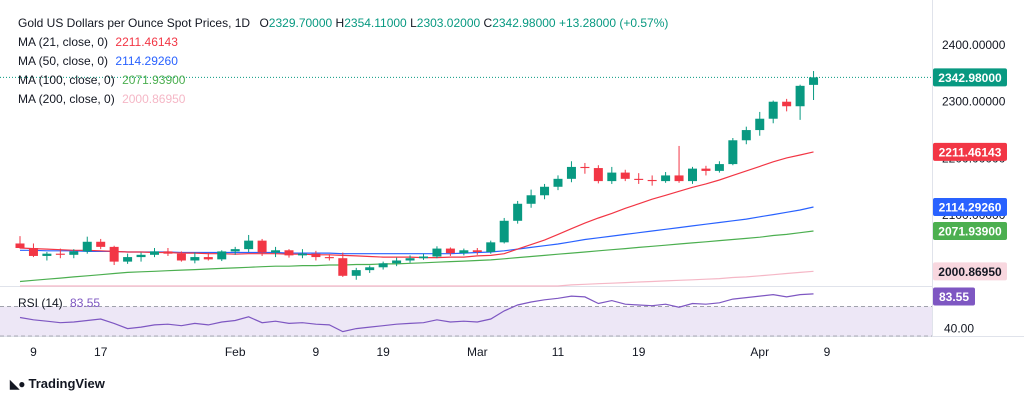 This screenshot has width=1024, height=407. I want to click on rsi-value-label: 83.55, so click(954, 297).